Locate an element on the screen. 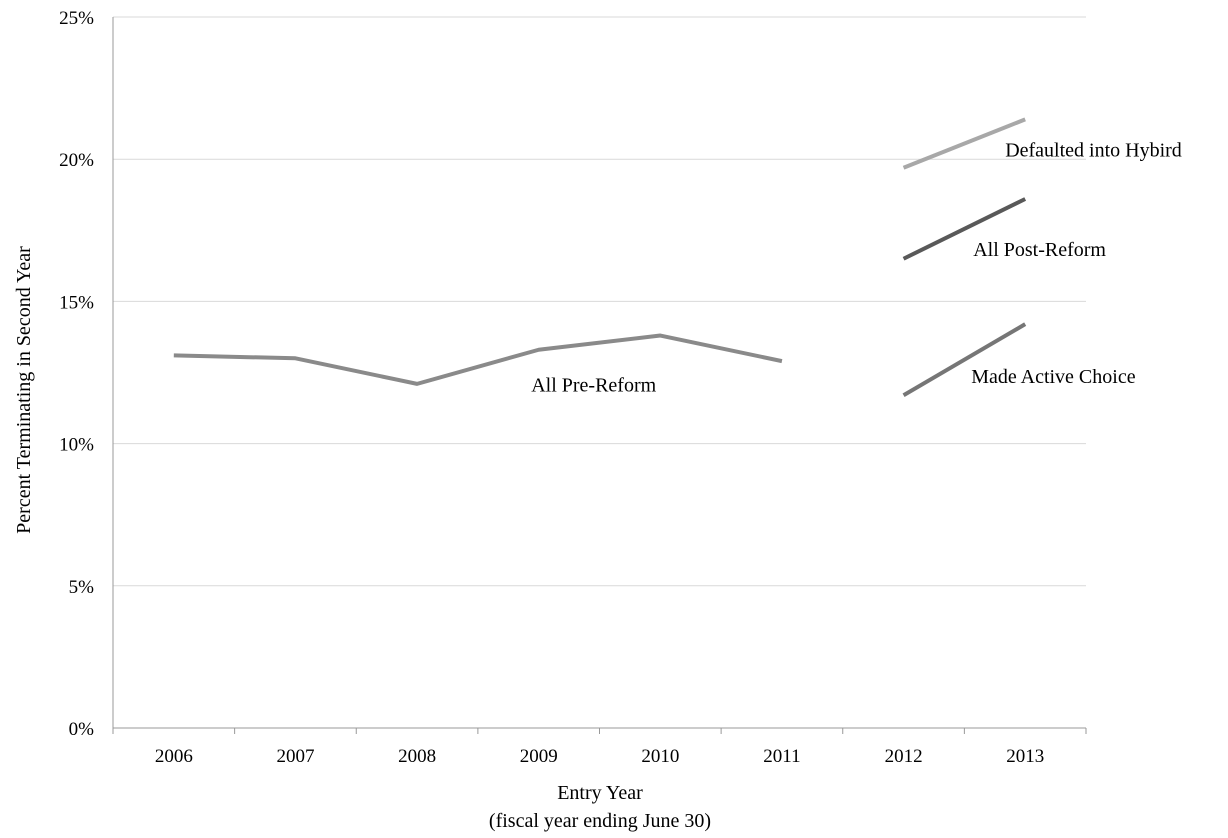 This screenshot has height=838, width=1228. series-label: Made Active Choice is located at coordinates (1053, 377).